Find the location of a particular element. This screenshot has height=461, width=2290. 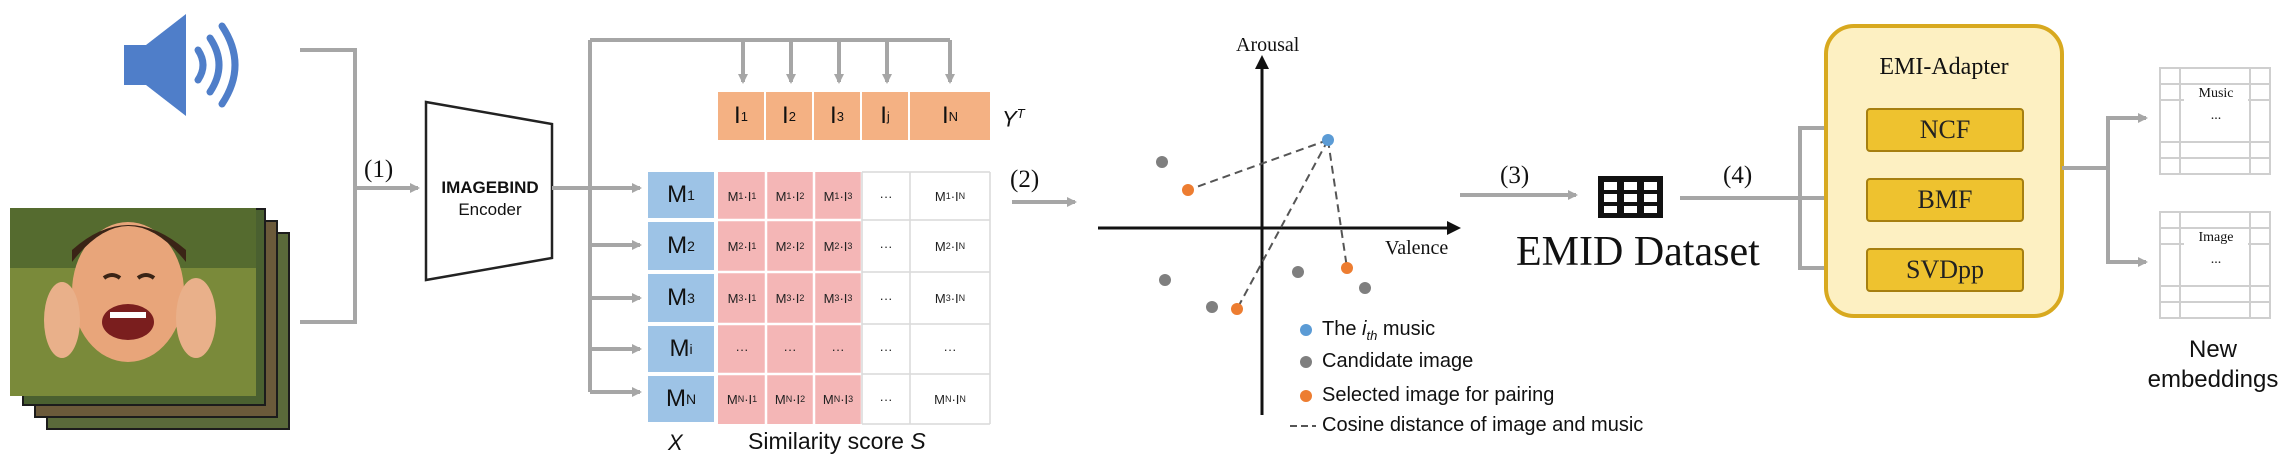

new-embeddings-line1: New is located at coordinates (2212, 349).